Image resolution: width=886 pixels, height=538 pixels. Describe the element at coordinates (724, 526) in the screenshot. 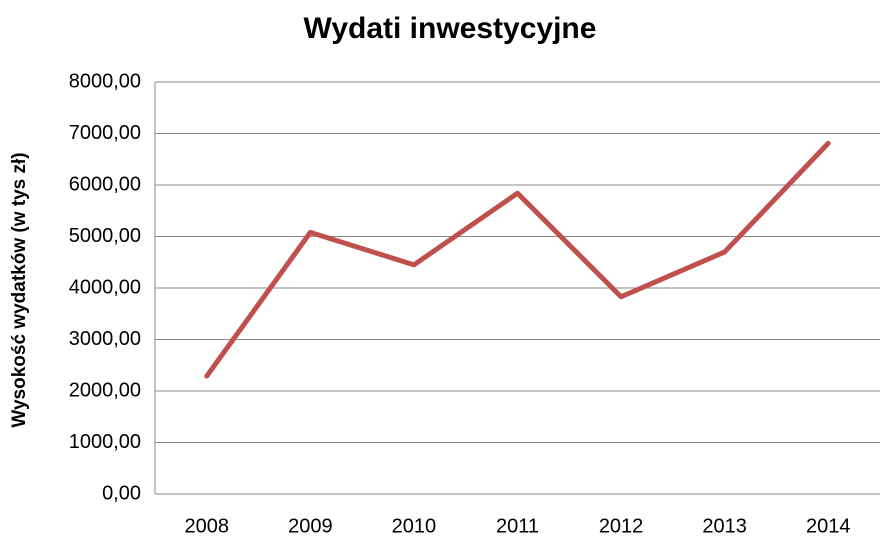

I see `x-tick-label: 2013` at that location.